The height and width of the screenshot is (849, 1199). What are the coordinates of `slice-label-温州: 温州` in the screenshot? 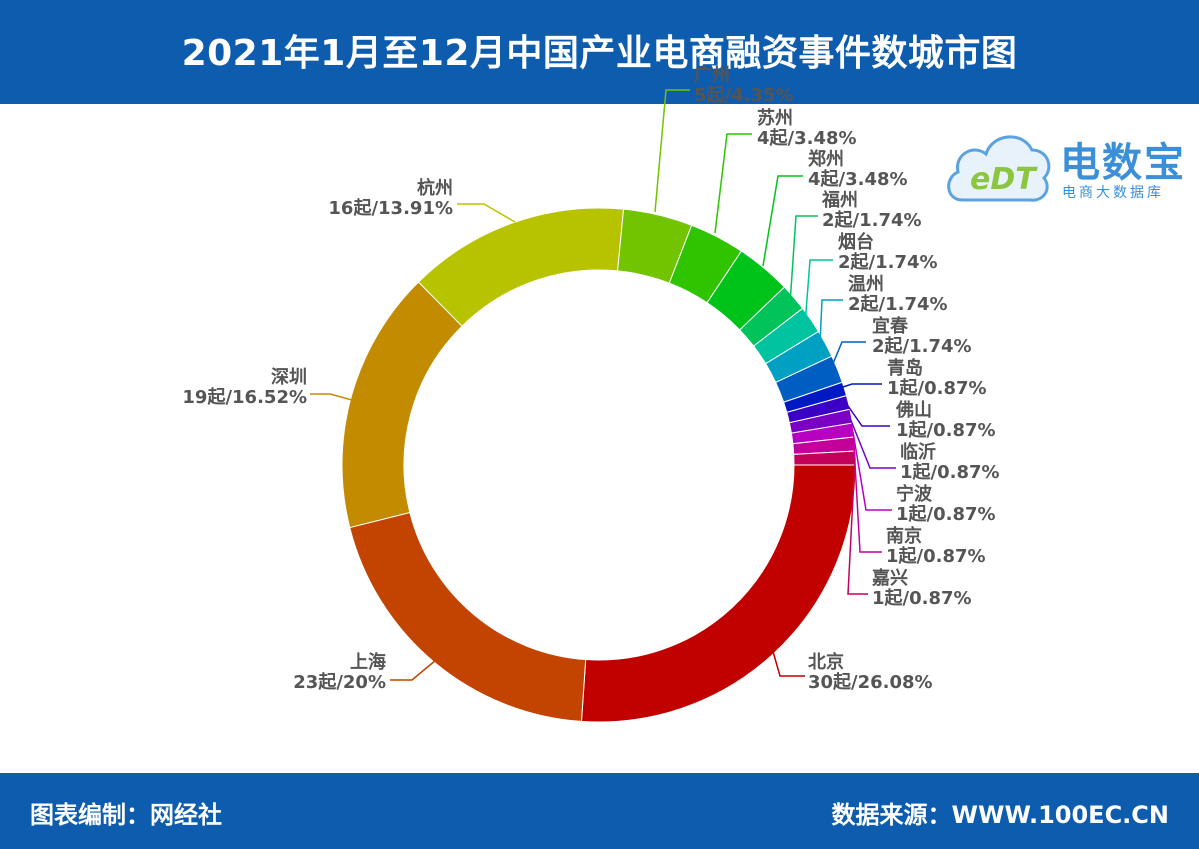 It's located at (866, 284).